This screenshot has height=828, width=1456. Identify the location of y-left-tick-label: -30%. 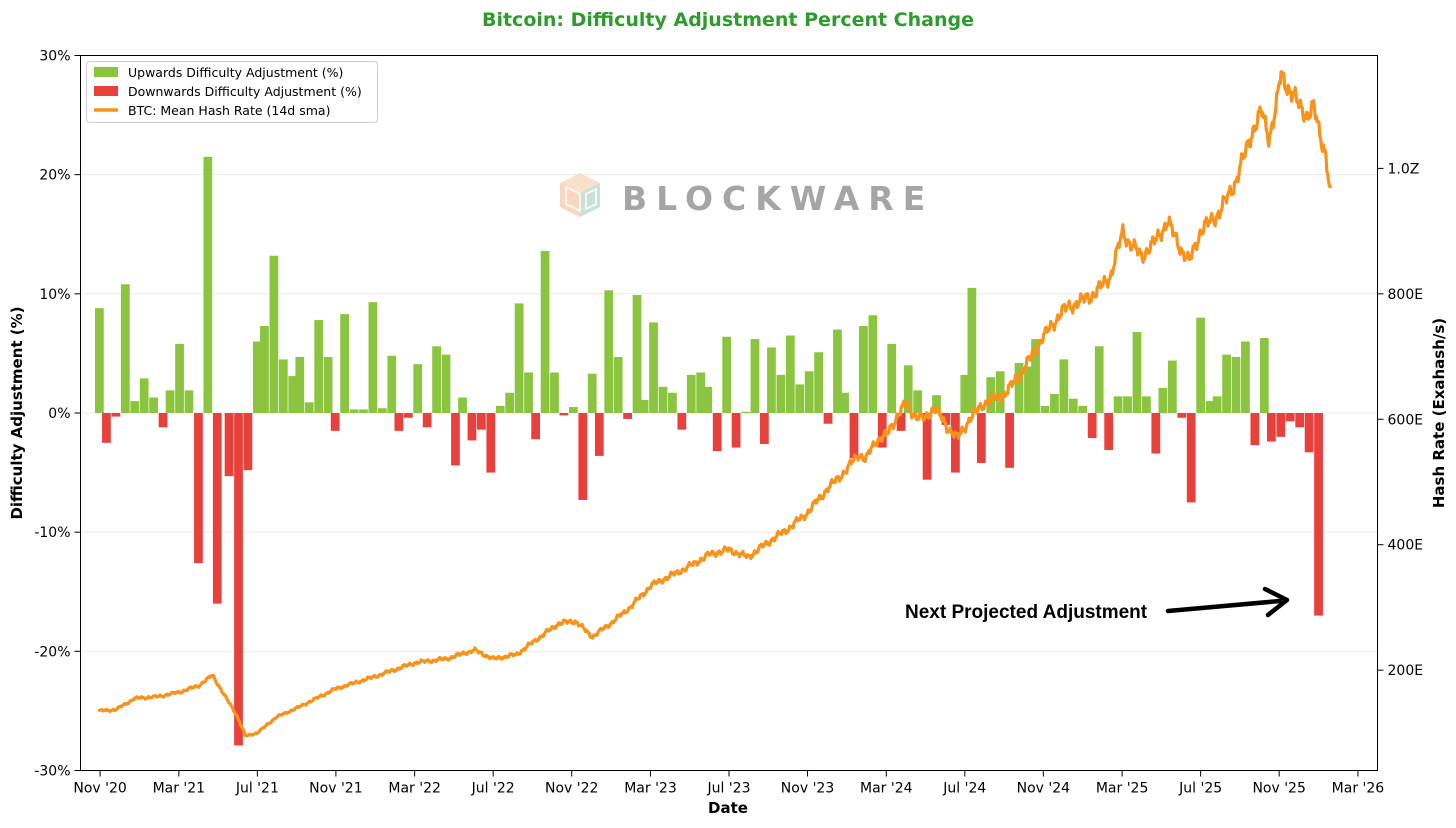
(52, 772).